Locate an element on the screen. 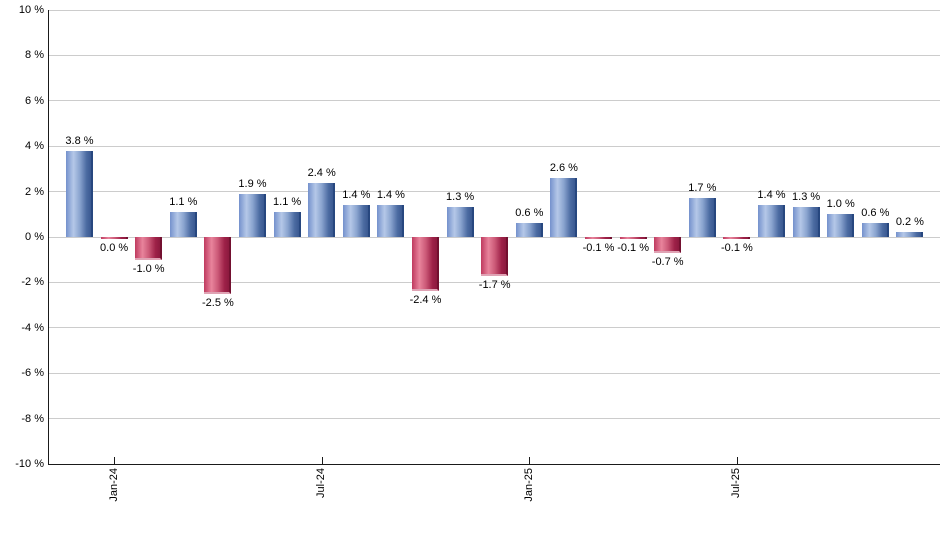 The image size is (940, 550). x-axis-tick-label: Jul-24 is located at coordinates (321, 483).